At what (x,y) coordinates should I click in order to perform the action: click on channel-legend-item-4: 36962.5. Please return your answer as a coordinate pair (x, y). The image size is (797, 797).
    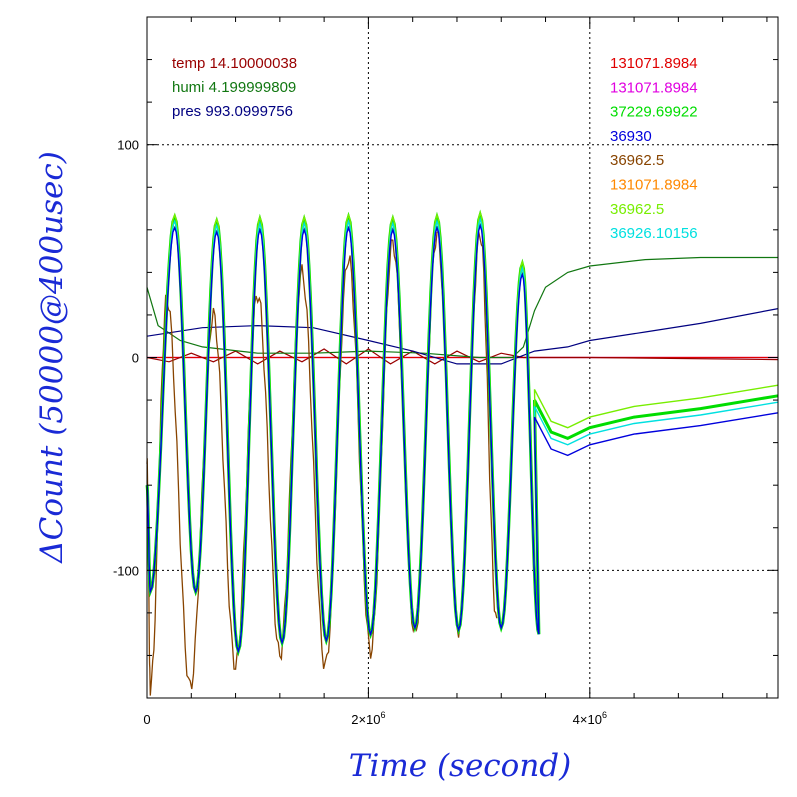
    Looking at the image, I should click on (637, 160).